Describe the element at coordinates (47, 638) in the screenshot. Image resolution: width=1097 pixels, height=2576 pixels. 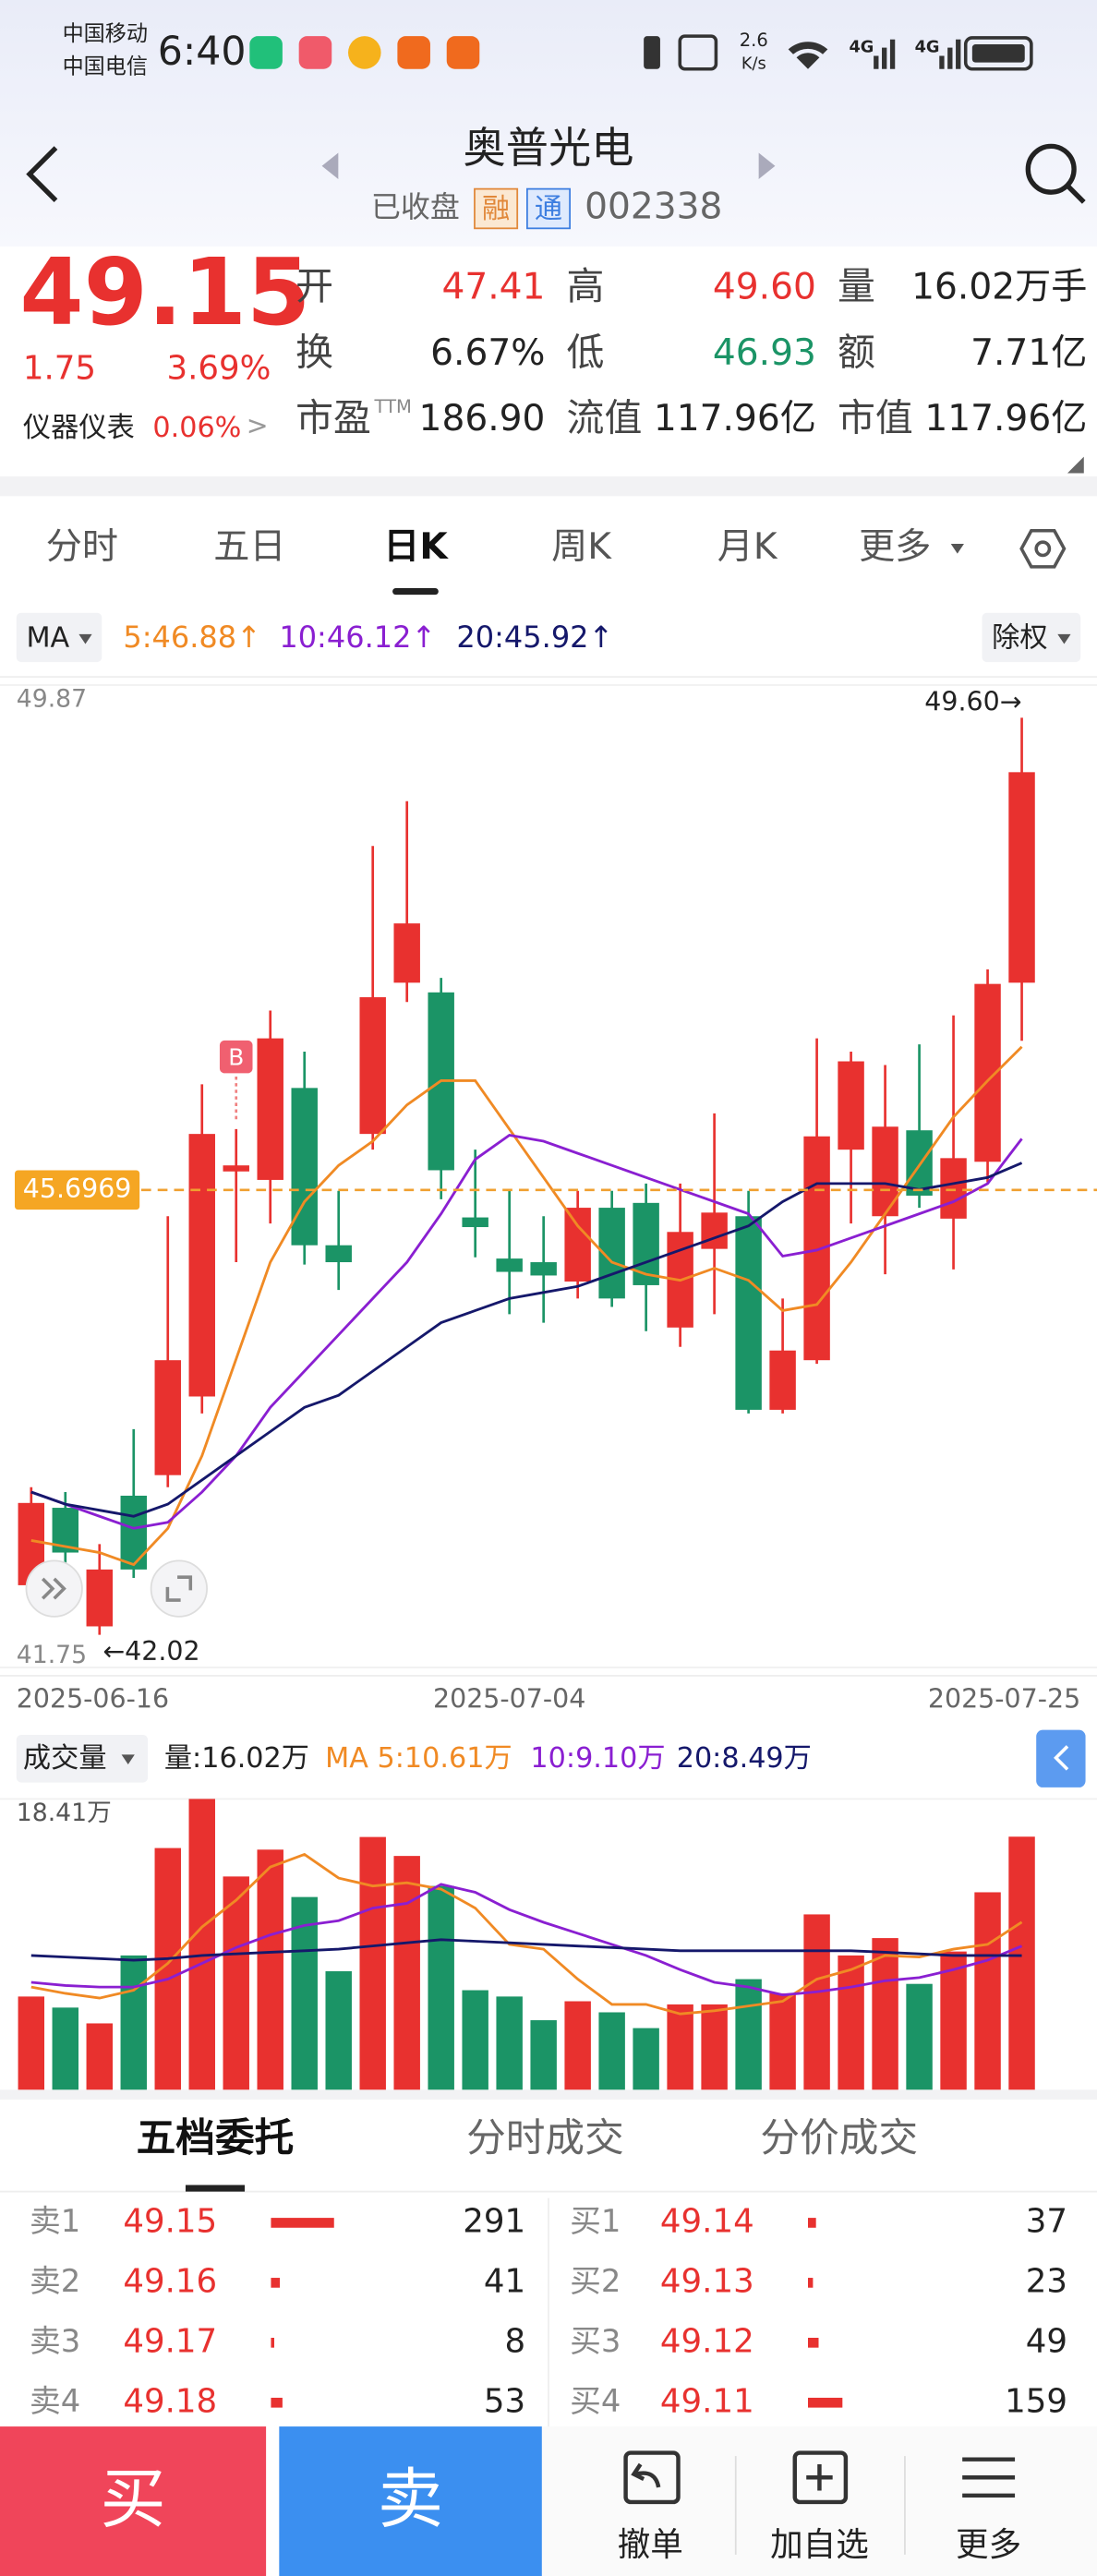
I see `ma-selector: MA` at that location.